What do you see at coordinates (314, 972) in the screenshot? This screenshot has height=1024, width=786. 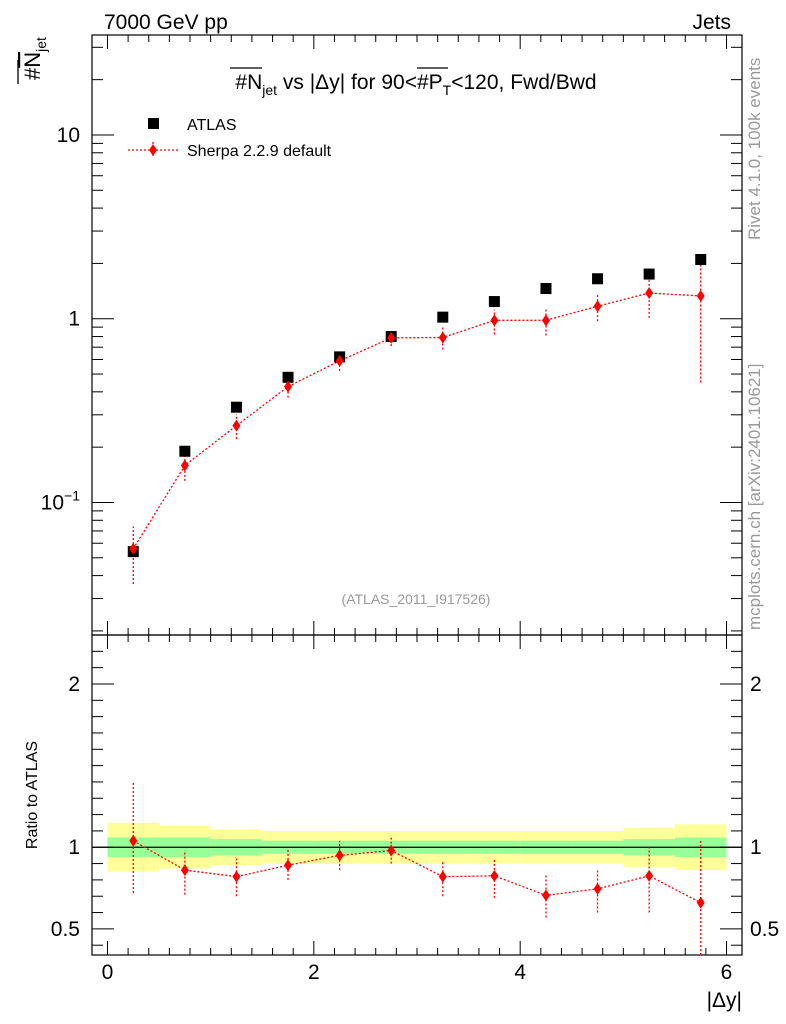 I see `x-tick-label: 2` at bounding box center [314, 972].